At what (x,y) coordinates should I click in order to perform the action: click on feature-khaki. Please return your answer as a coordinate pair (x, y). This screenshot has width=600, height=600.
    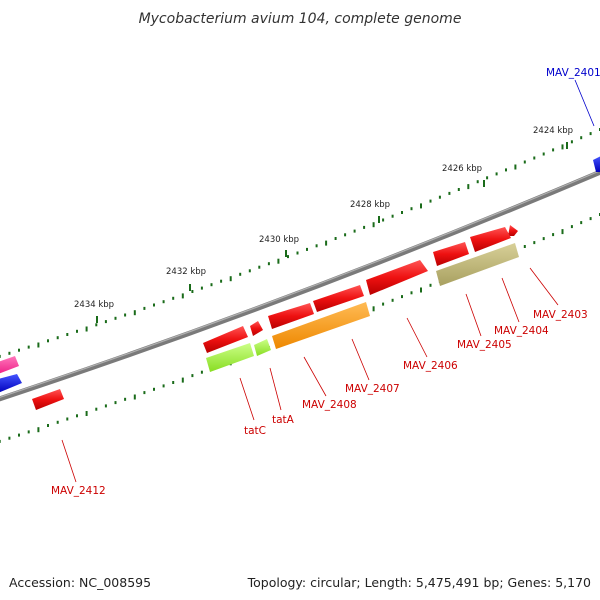
    Looking at the image, I should click on (477, 264).